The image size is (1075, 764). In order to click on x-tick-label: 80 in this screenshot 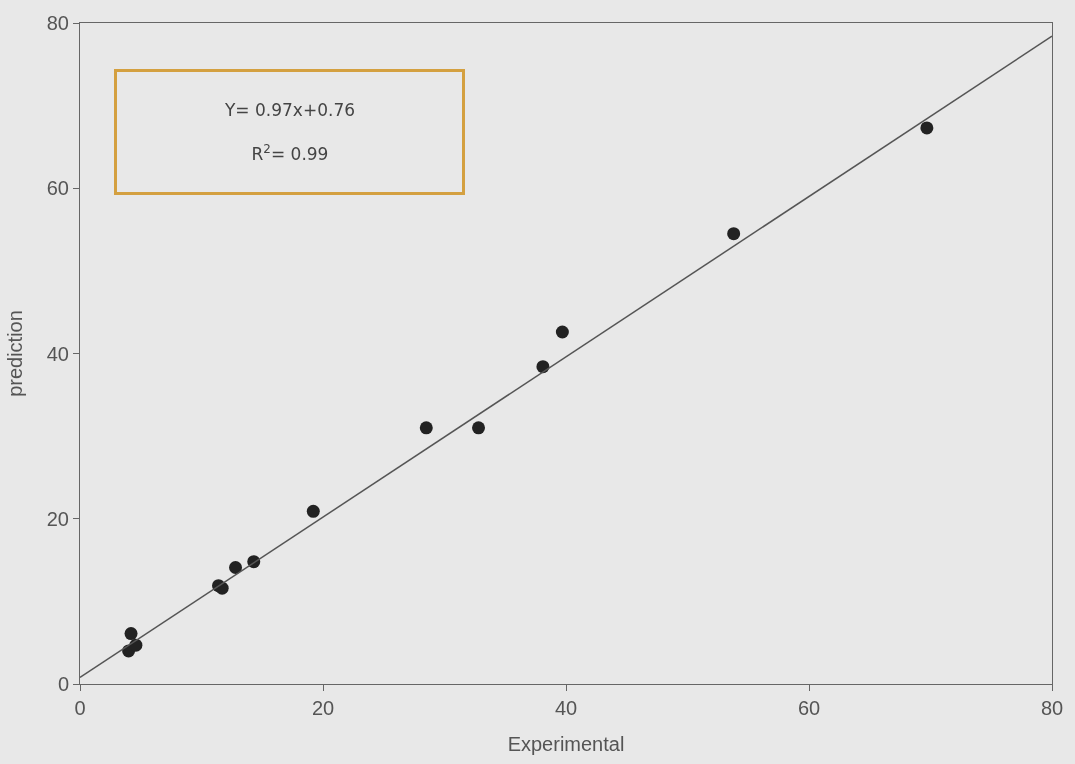, I will do `click(1052, 708)`.